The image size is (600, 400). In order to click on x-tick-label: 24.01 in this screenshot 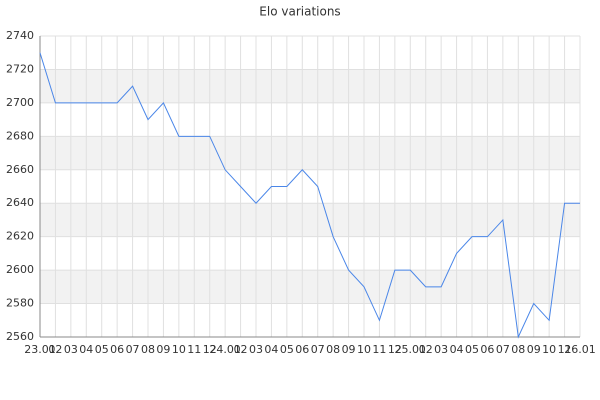, I will do `click(225, 349)`.